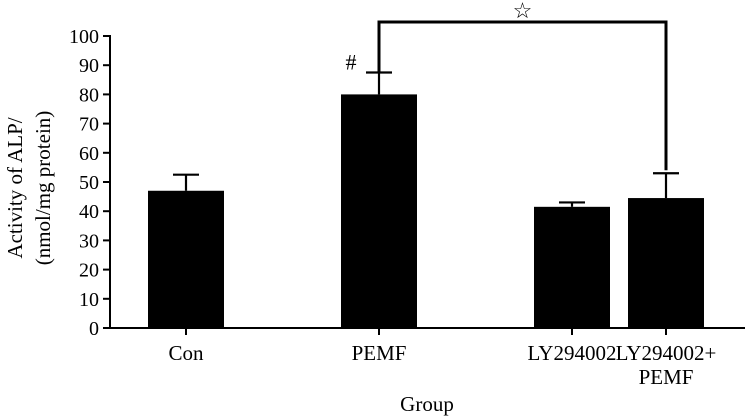 The height and width of the screenshot is (417, 748). What do you see at coordinates (666, 353) in the screenshot?
I see `category-label-3-line-0: LY294002+` at bounding box center [666, 353].